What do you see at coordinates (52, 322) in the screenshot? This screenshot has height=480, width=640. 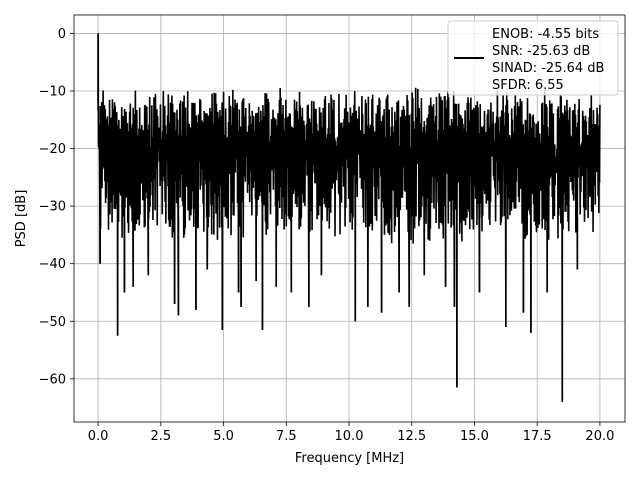 I see `y-tick-label: −50` at bounding box center [52, 322].